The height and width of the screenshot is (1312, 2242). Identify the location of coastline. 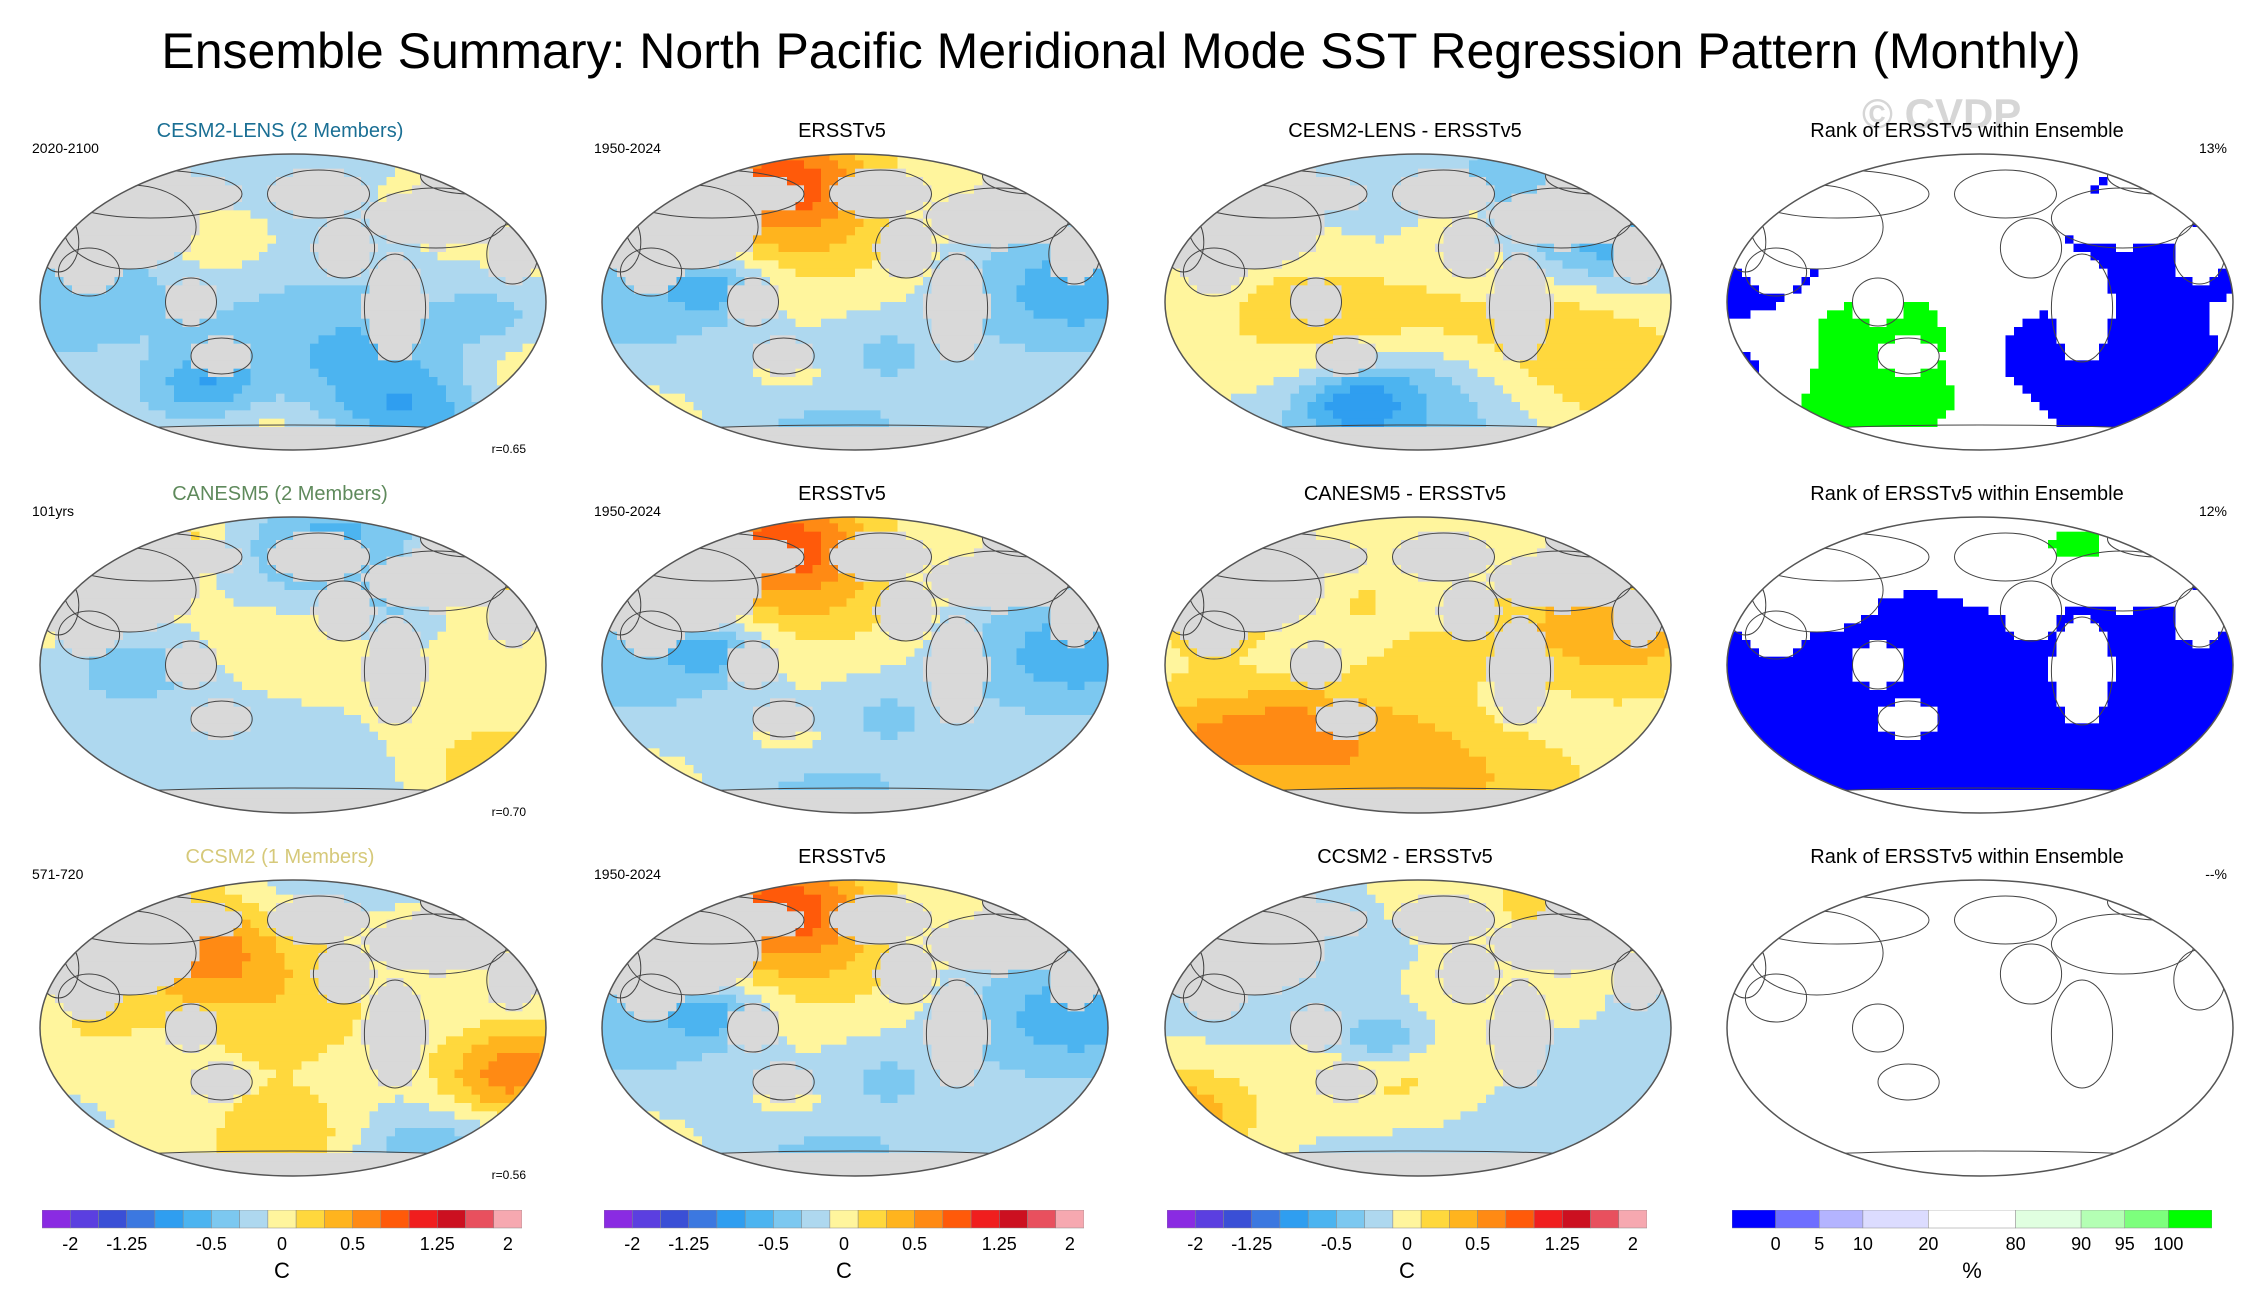
(906, 248).